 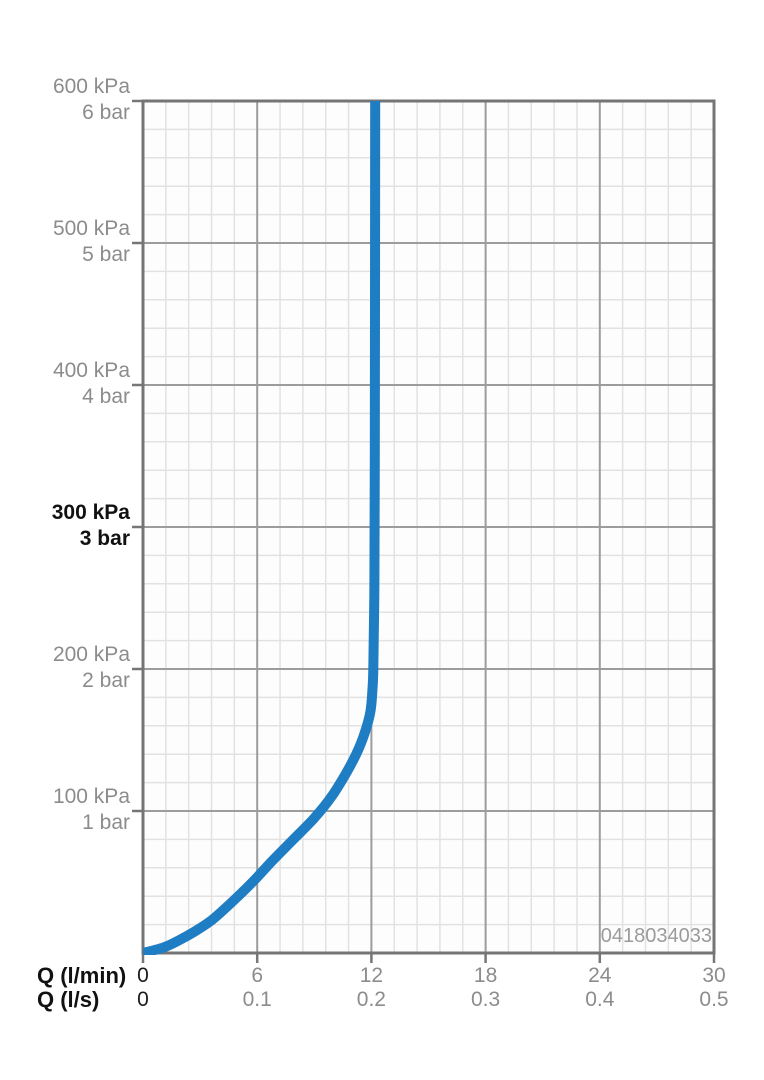 I want to click on x-tick-label-l/s-0.1: 0.1, so click(x=257, y=999).